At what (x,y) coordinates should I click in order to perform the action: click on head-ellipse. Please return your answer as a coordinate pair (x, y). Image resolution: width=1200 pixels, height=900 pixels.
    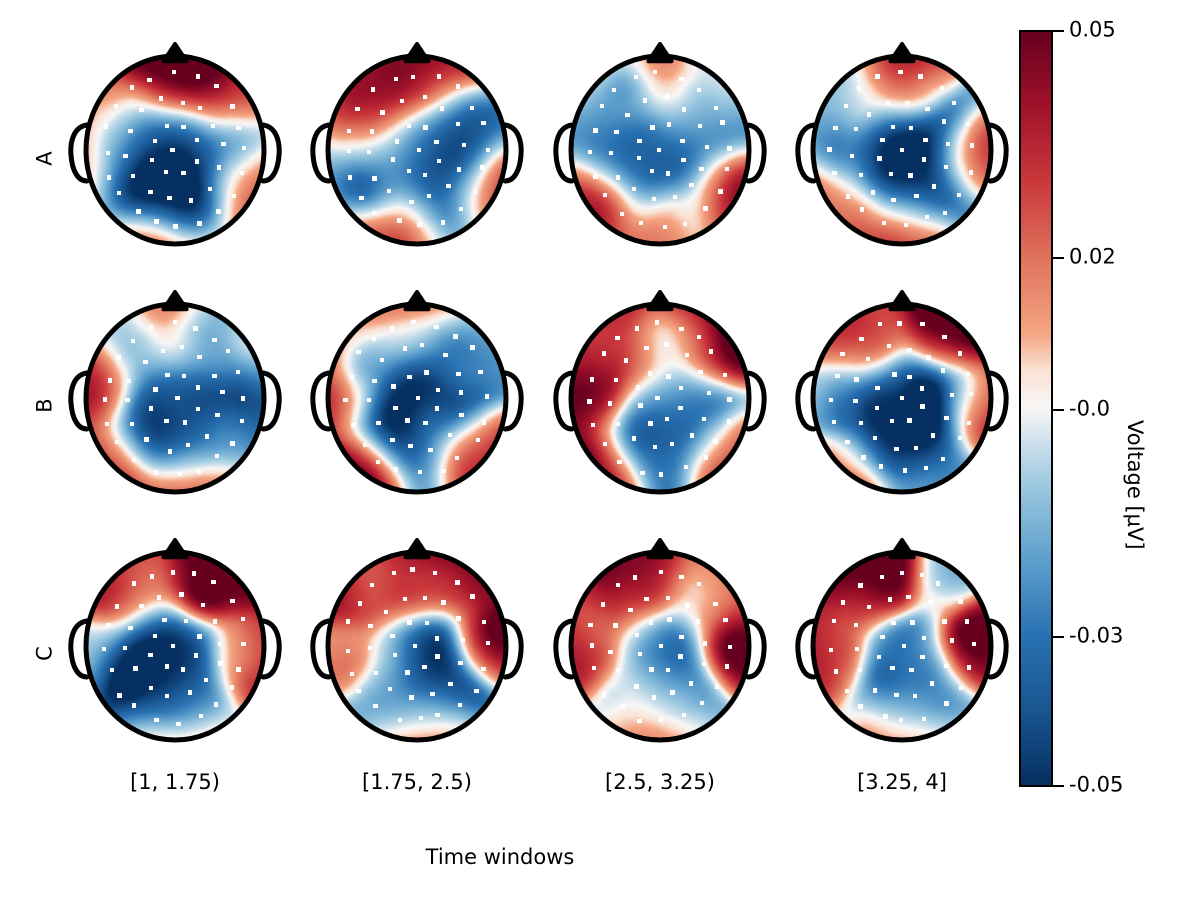
    Looking at the image, I should click on (175, 646).